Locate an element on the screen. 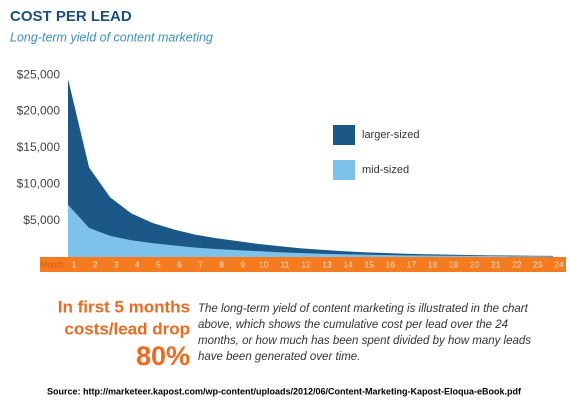 The width and height of the screenshot is (569, 404). area is located at coordinates (310, 230).